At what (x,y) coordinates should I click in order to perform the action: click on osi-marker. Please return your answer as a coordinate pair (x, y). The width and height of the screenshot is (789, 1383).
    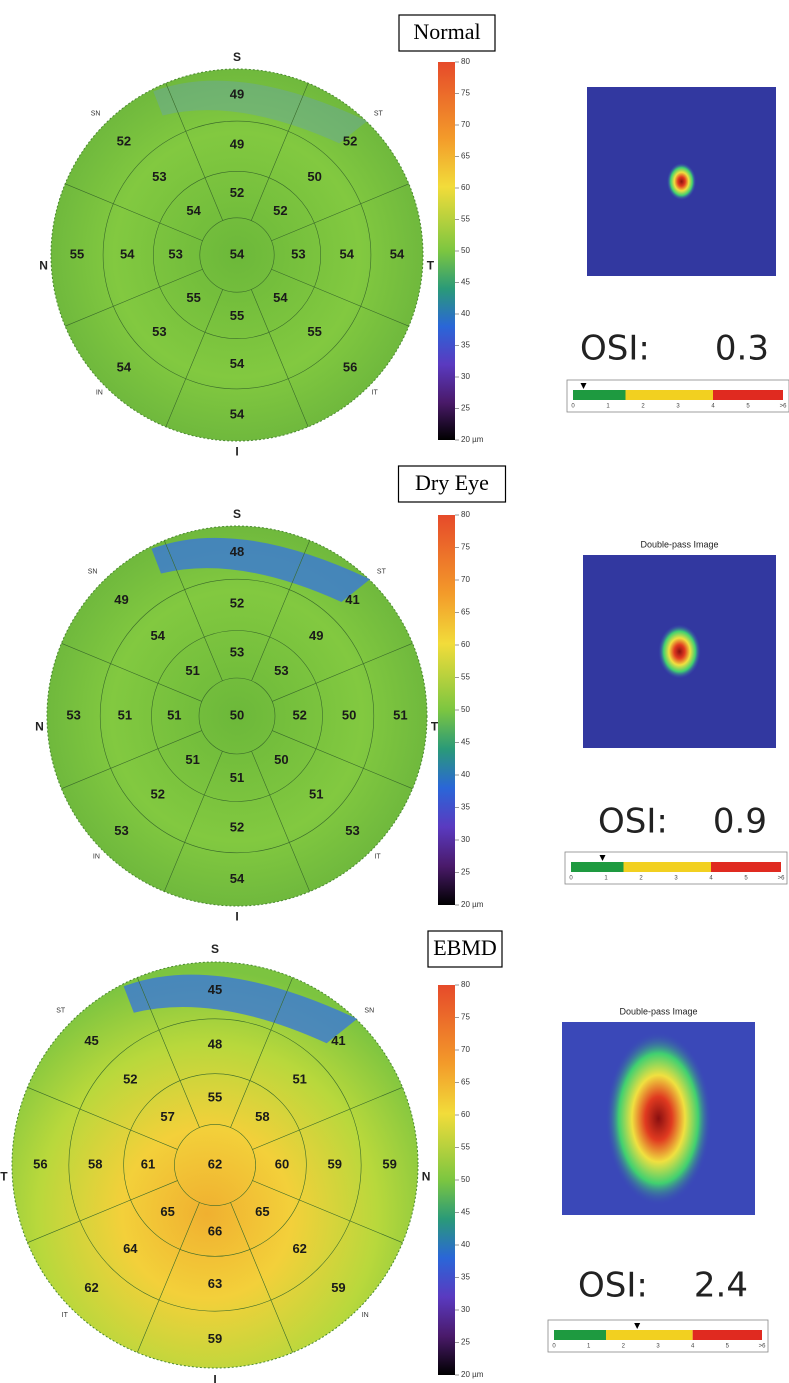
    Looking at the image, I should click on (637, 1326).